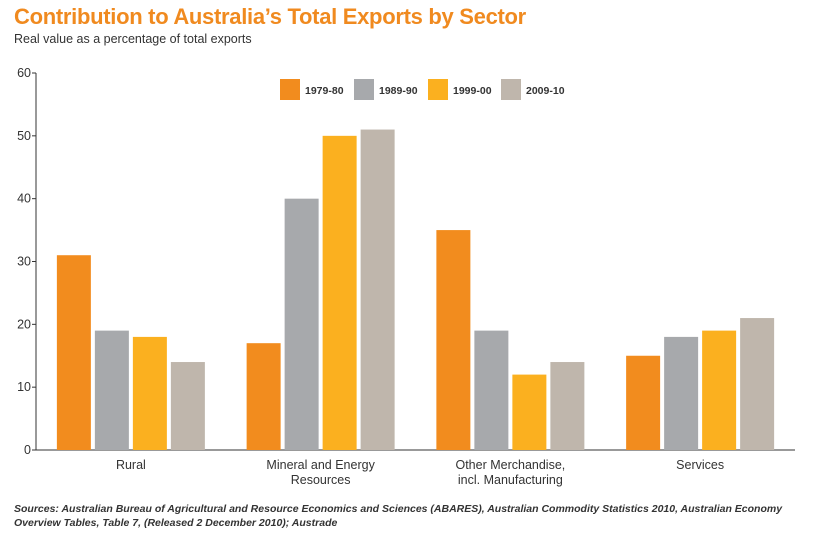 The image size is (822, 534). Describe the element at coordinates (27, 450) in the screenshot. I see `y-tick-label: 0` at that location.